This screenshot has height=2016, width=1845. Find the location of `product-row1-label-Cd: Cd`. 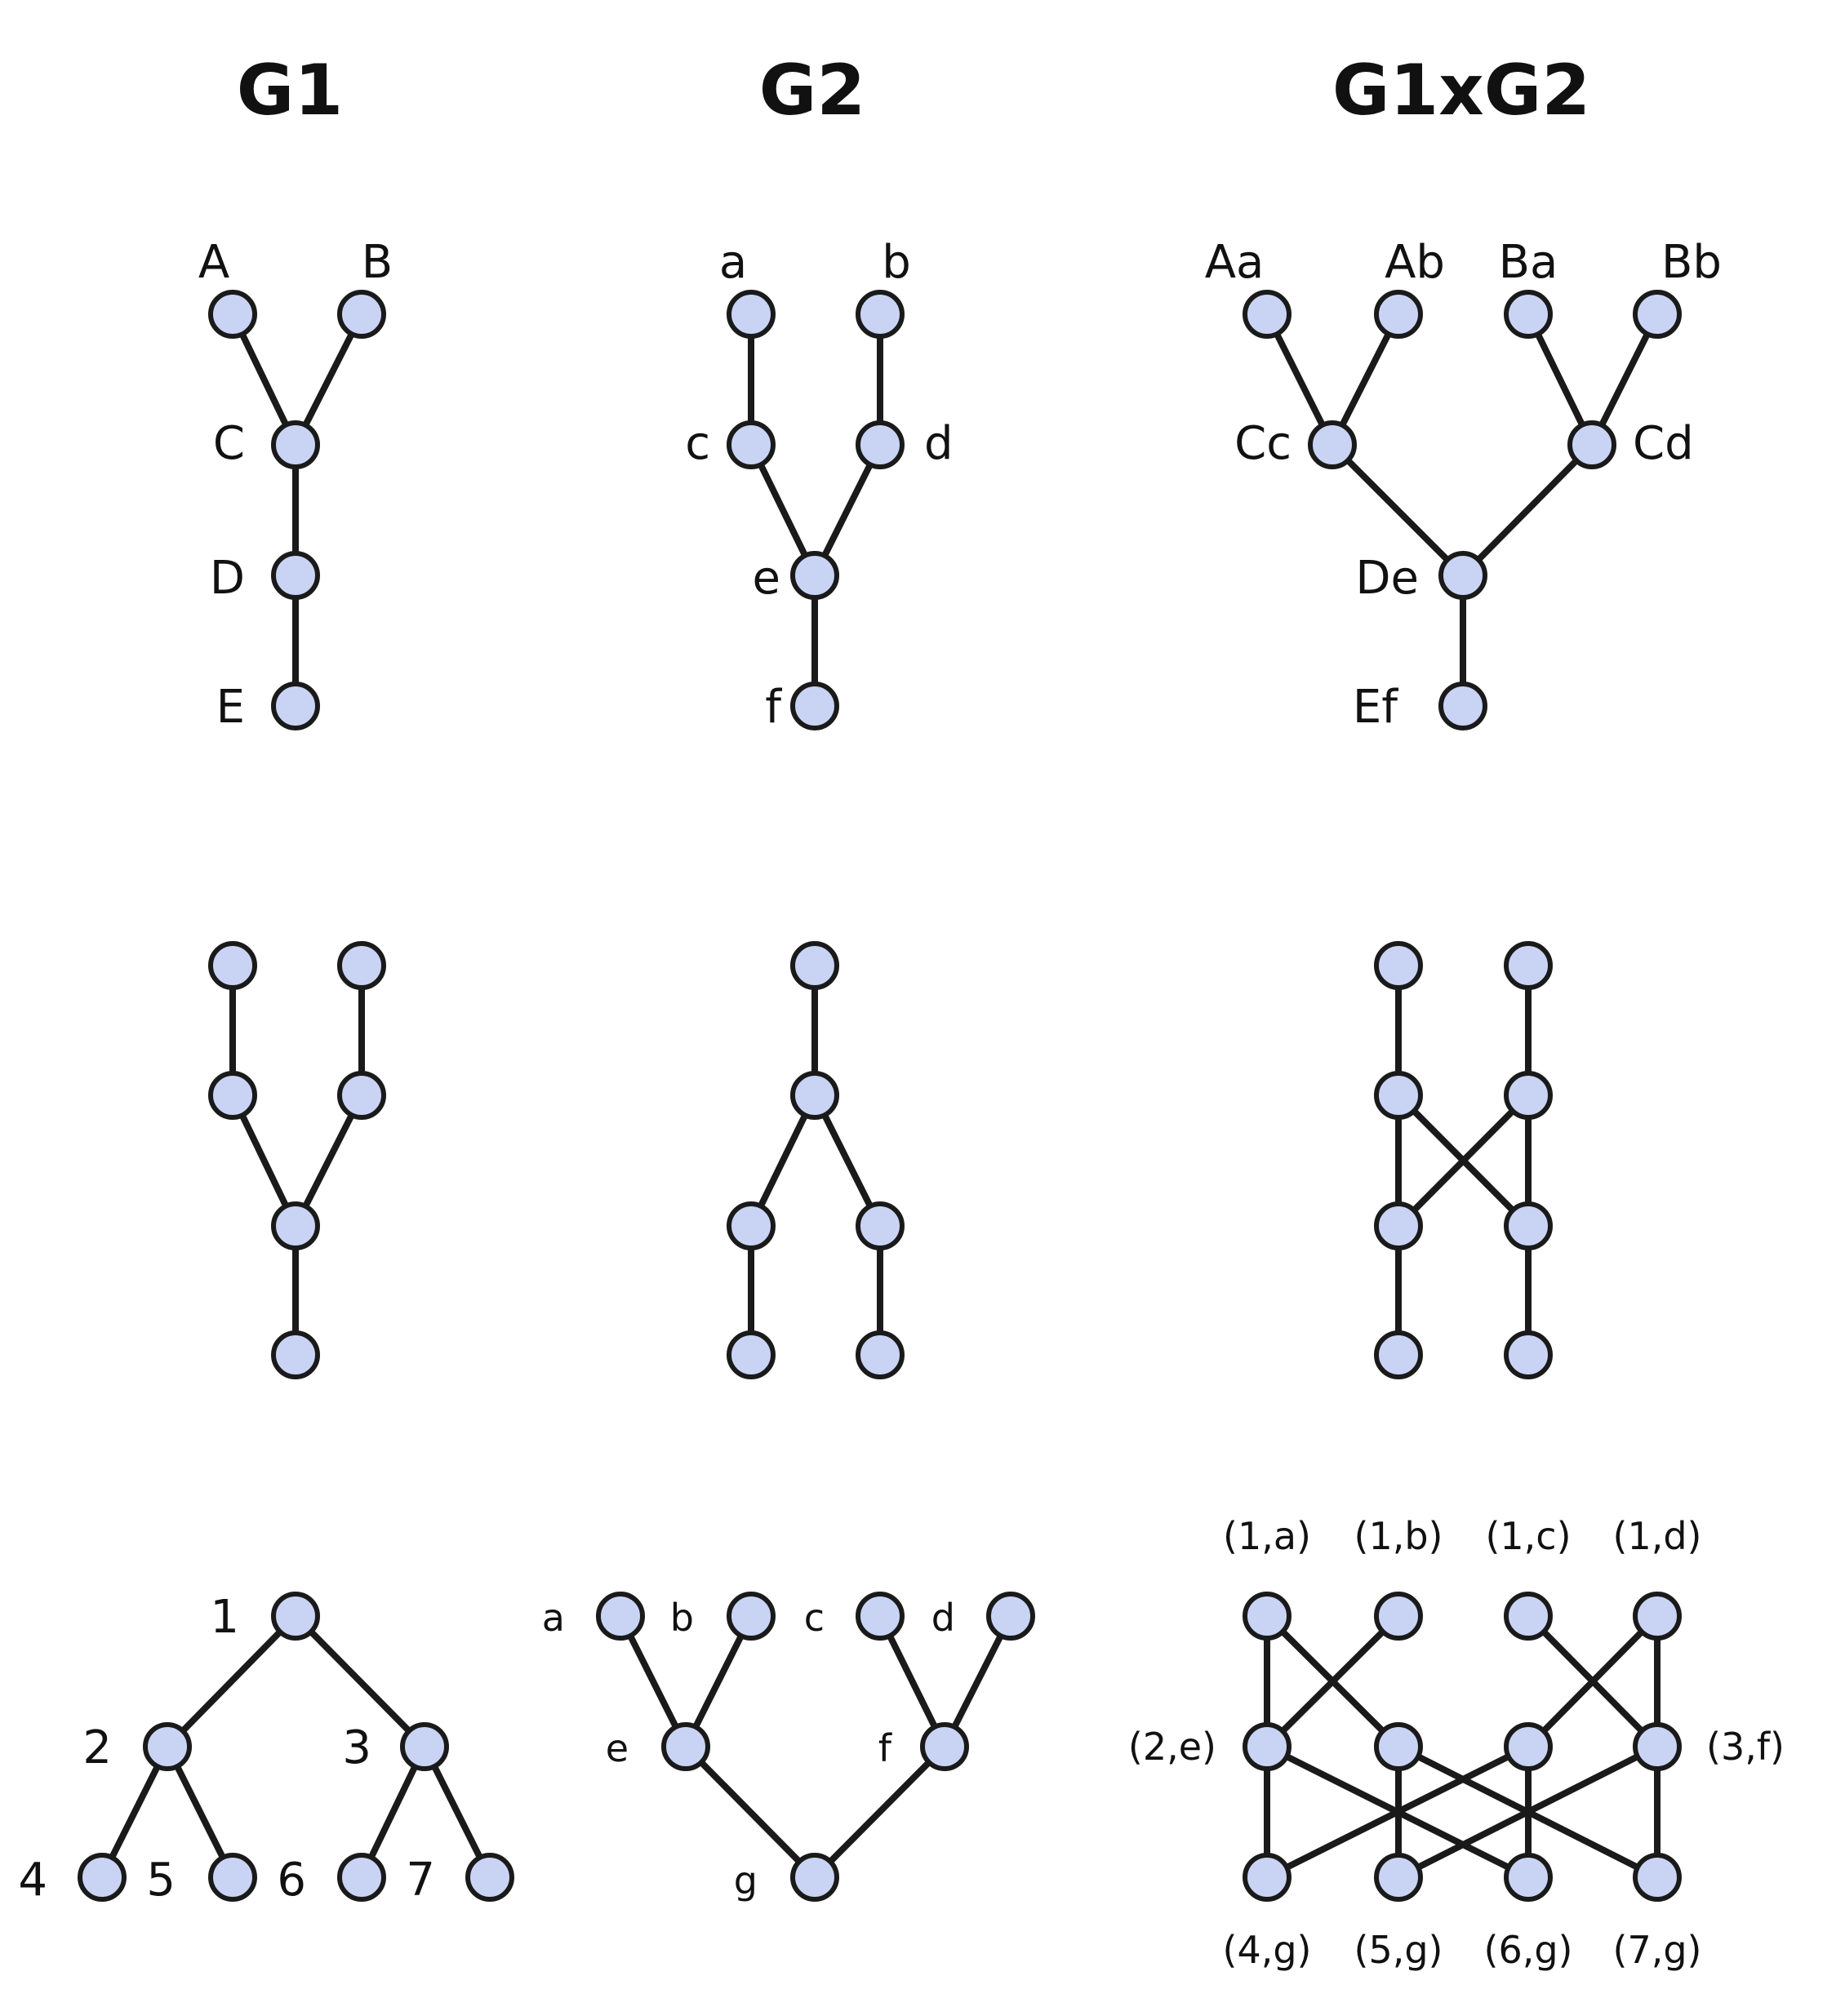

product-row1-label-Cd: Cd is located at coordinates (1663, 443).